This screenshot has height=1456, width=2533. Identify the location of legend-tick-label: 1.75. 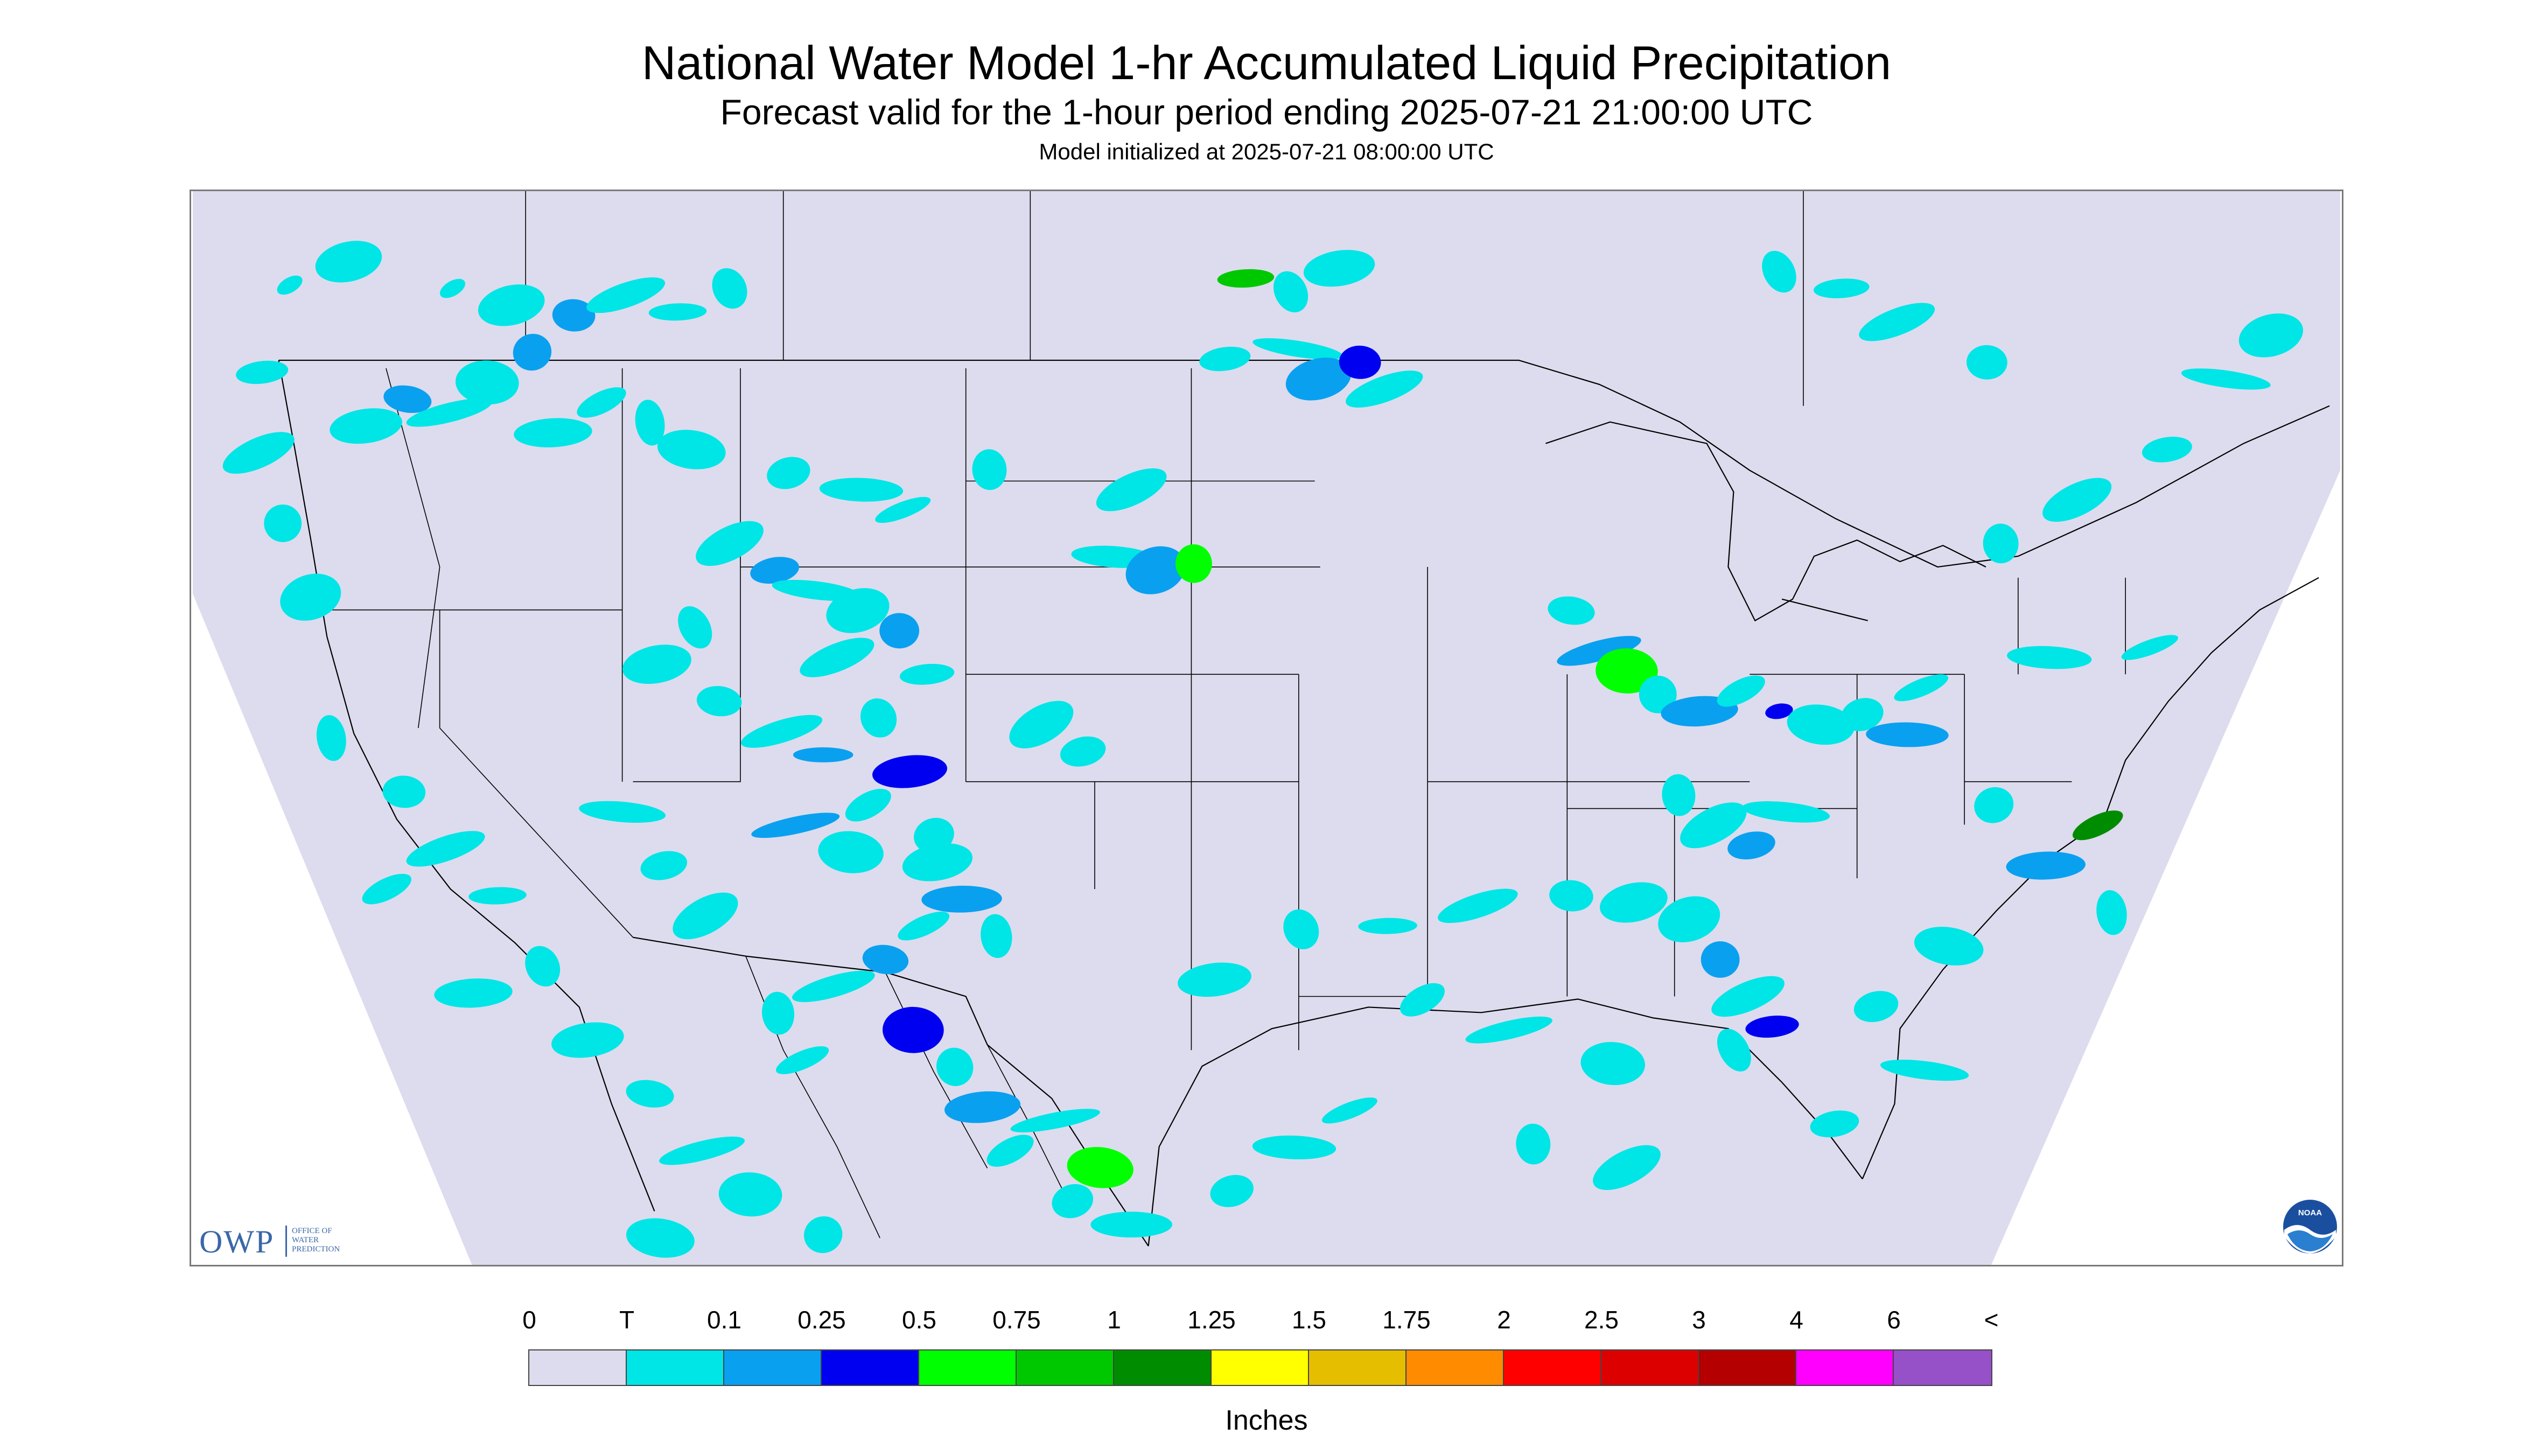
(1406, 1320).